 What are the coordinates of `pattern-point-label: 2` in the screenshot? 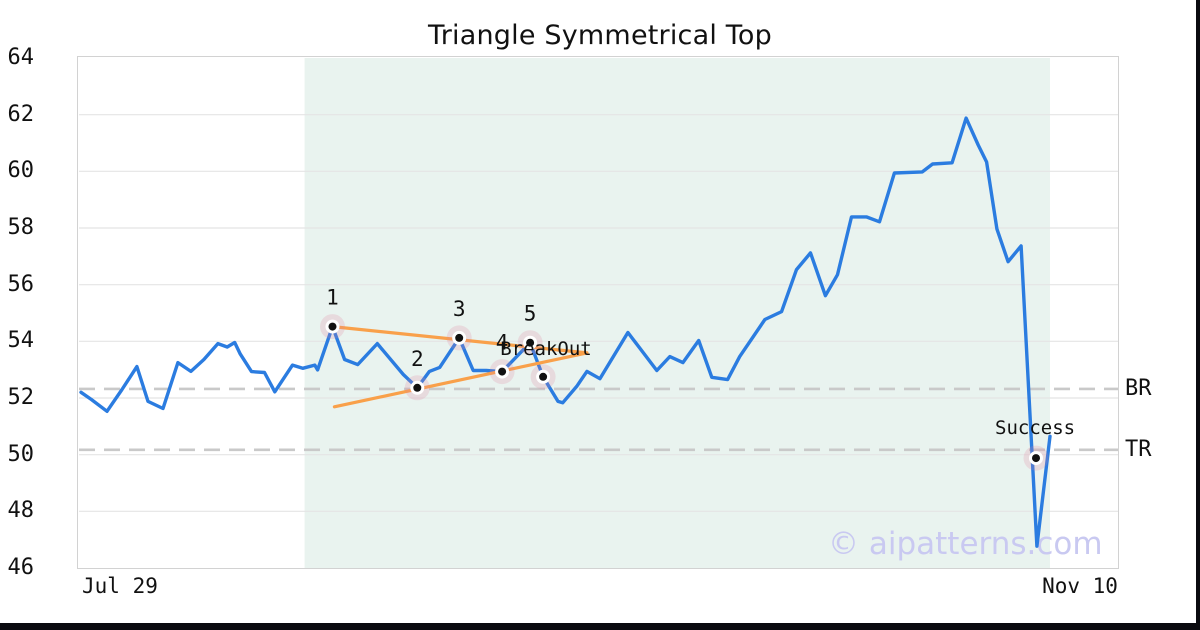 It's located at (417, 359).